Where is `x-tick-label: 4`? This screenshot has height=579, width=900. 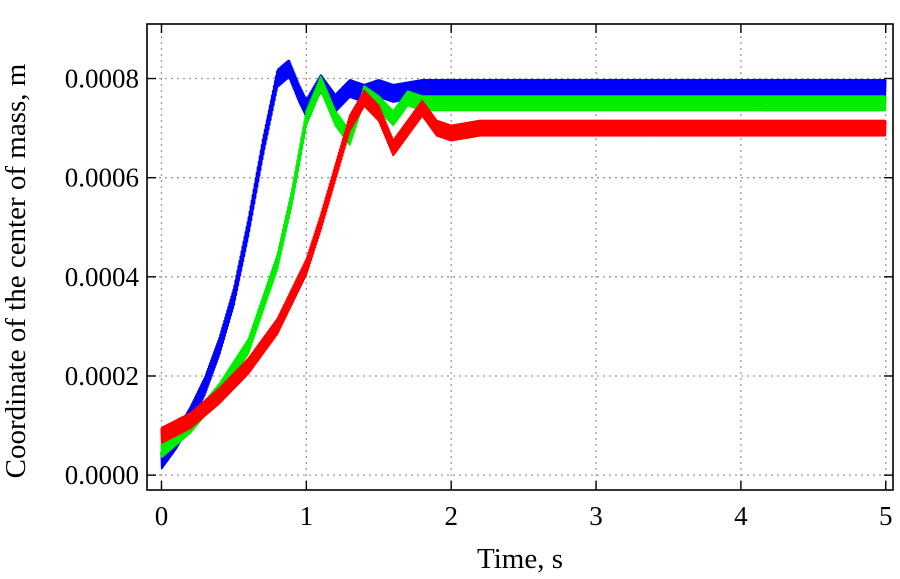
x-tick-label: 4 is located at coordinates (741, 516).